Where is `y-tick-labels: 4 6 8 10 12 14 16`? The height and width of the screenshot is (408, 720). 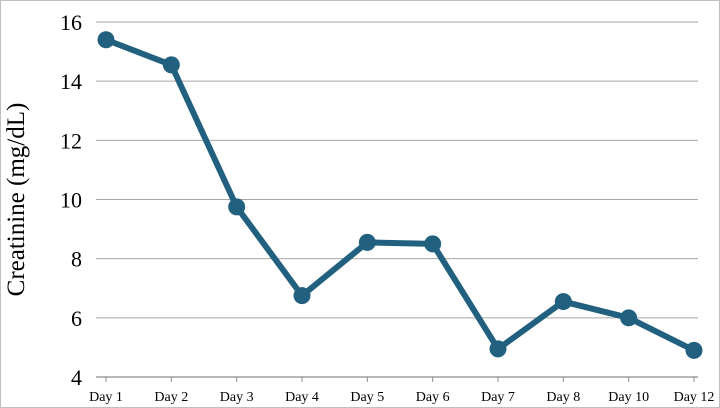
y-tick-labels: 4 6 8 10 12 14 16 is located at coordinates (71, 200).